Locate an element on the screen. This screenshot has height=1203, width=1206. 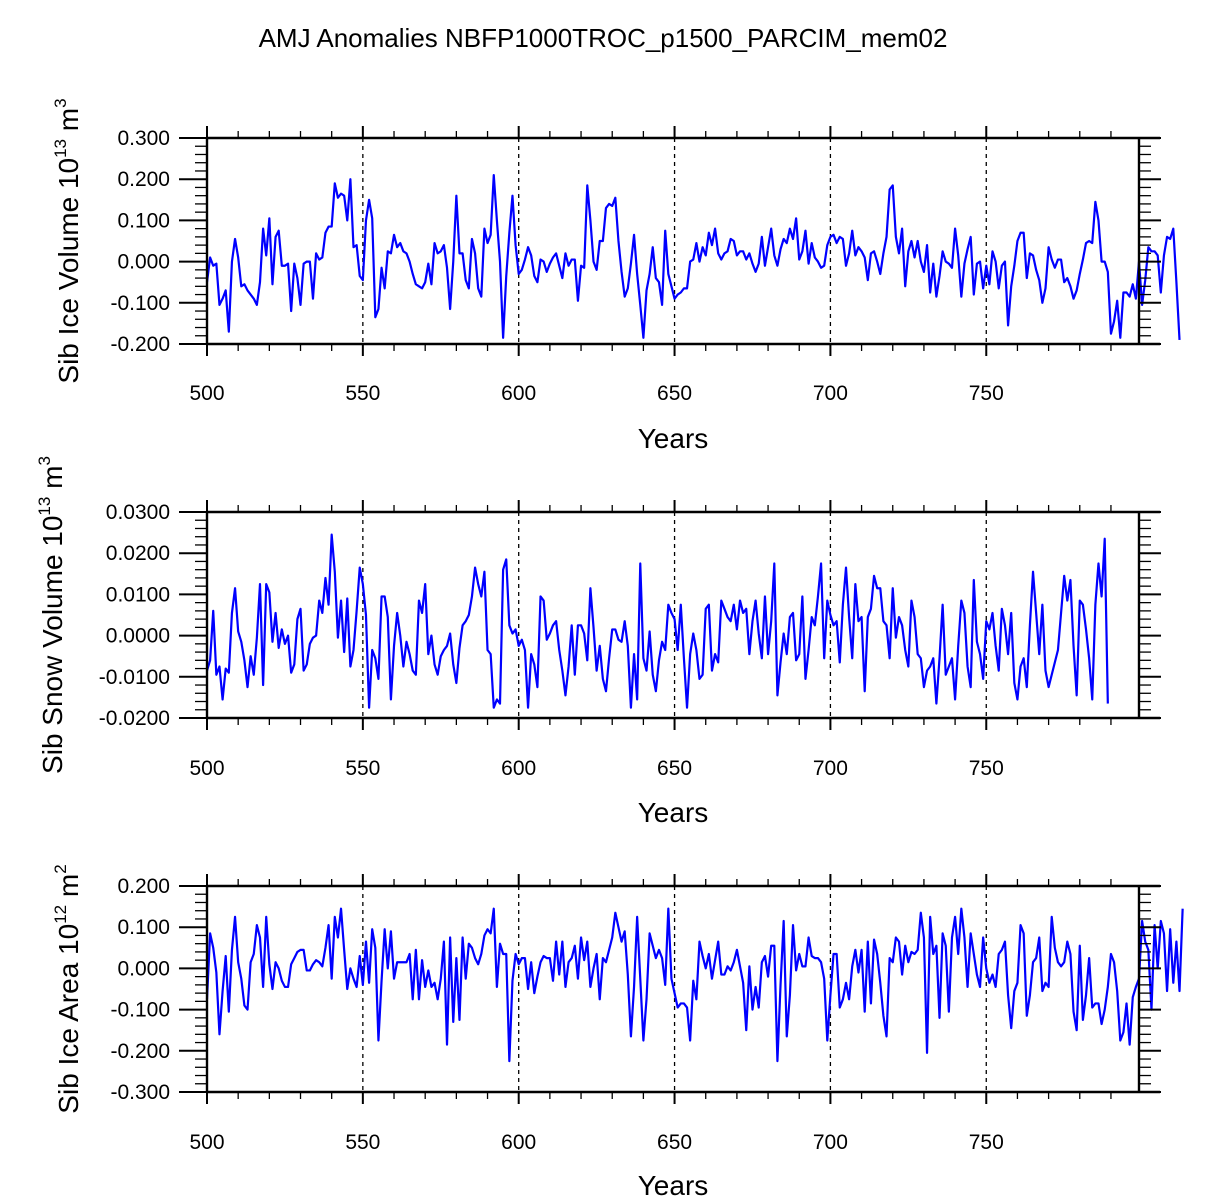
y-tick-label: 0.0000 is located at coordinates (138, 636).